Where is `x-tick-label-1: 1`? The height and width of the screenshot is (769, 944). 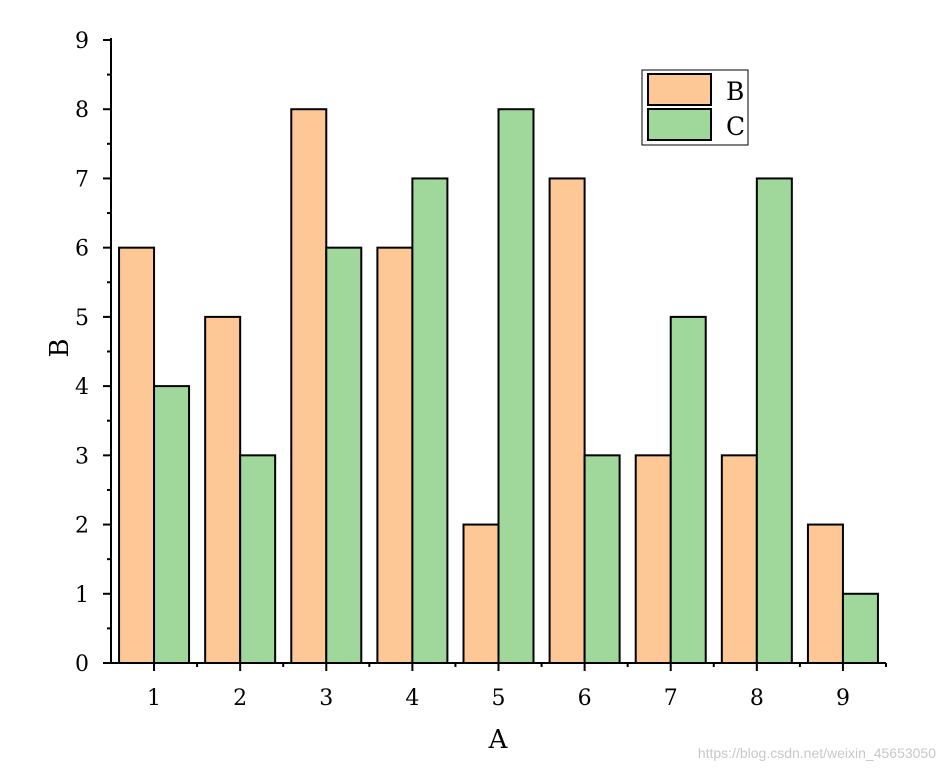
x-tick-label-1: 1 is located at coordinates (154, 698).